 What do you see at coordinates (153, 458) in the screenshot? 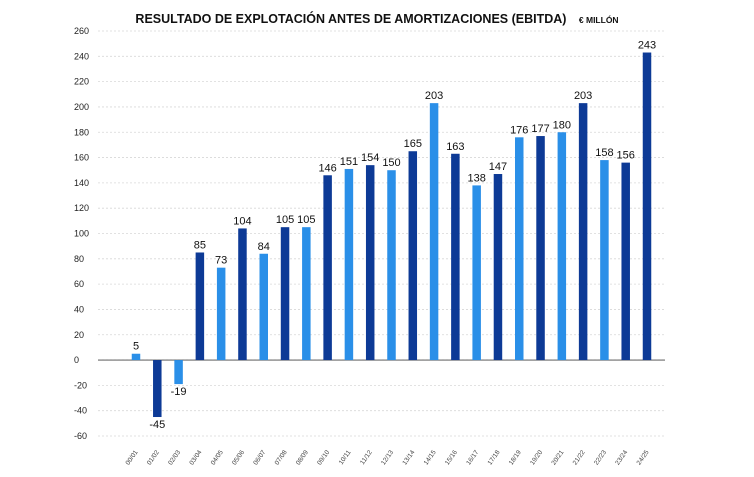
I see `x-tick-label: 01/02` at bounding box center [153, 458].